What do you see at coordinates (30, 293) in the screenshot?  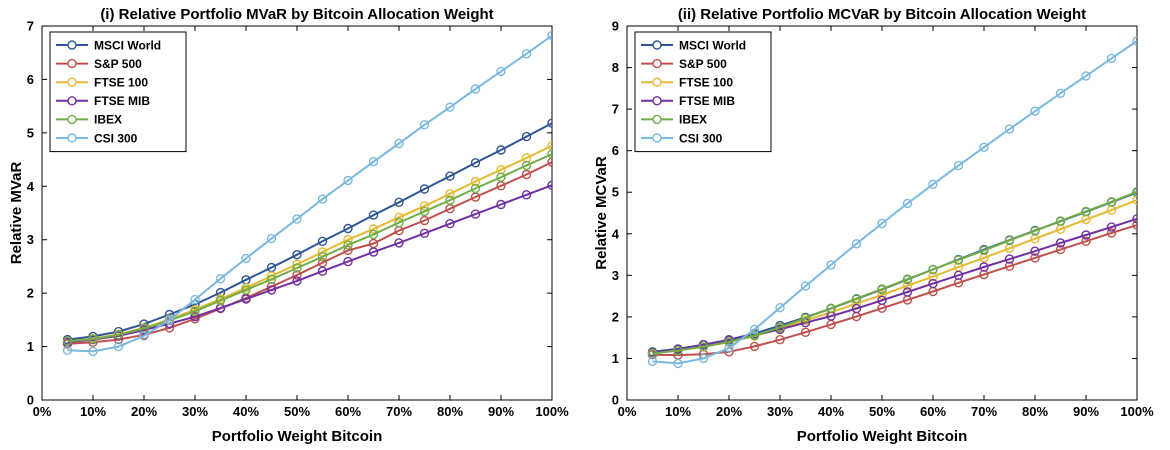 I see `y-tick-label: 2` at bounding box center [30, 293].